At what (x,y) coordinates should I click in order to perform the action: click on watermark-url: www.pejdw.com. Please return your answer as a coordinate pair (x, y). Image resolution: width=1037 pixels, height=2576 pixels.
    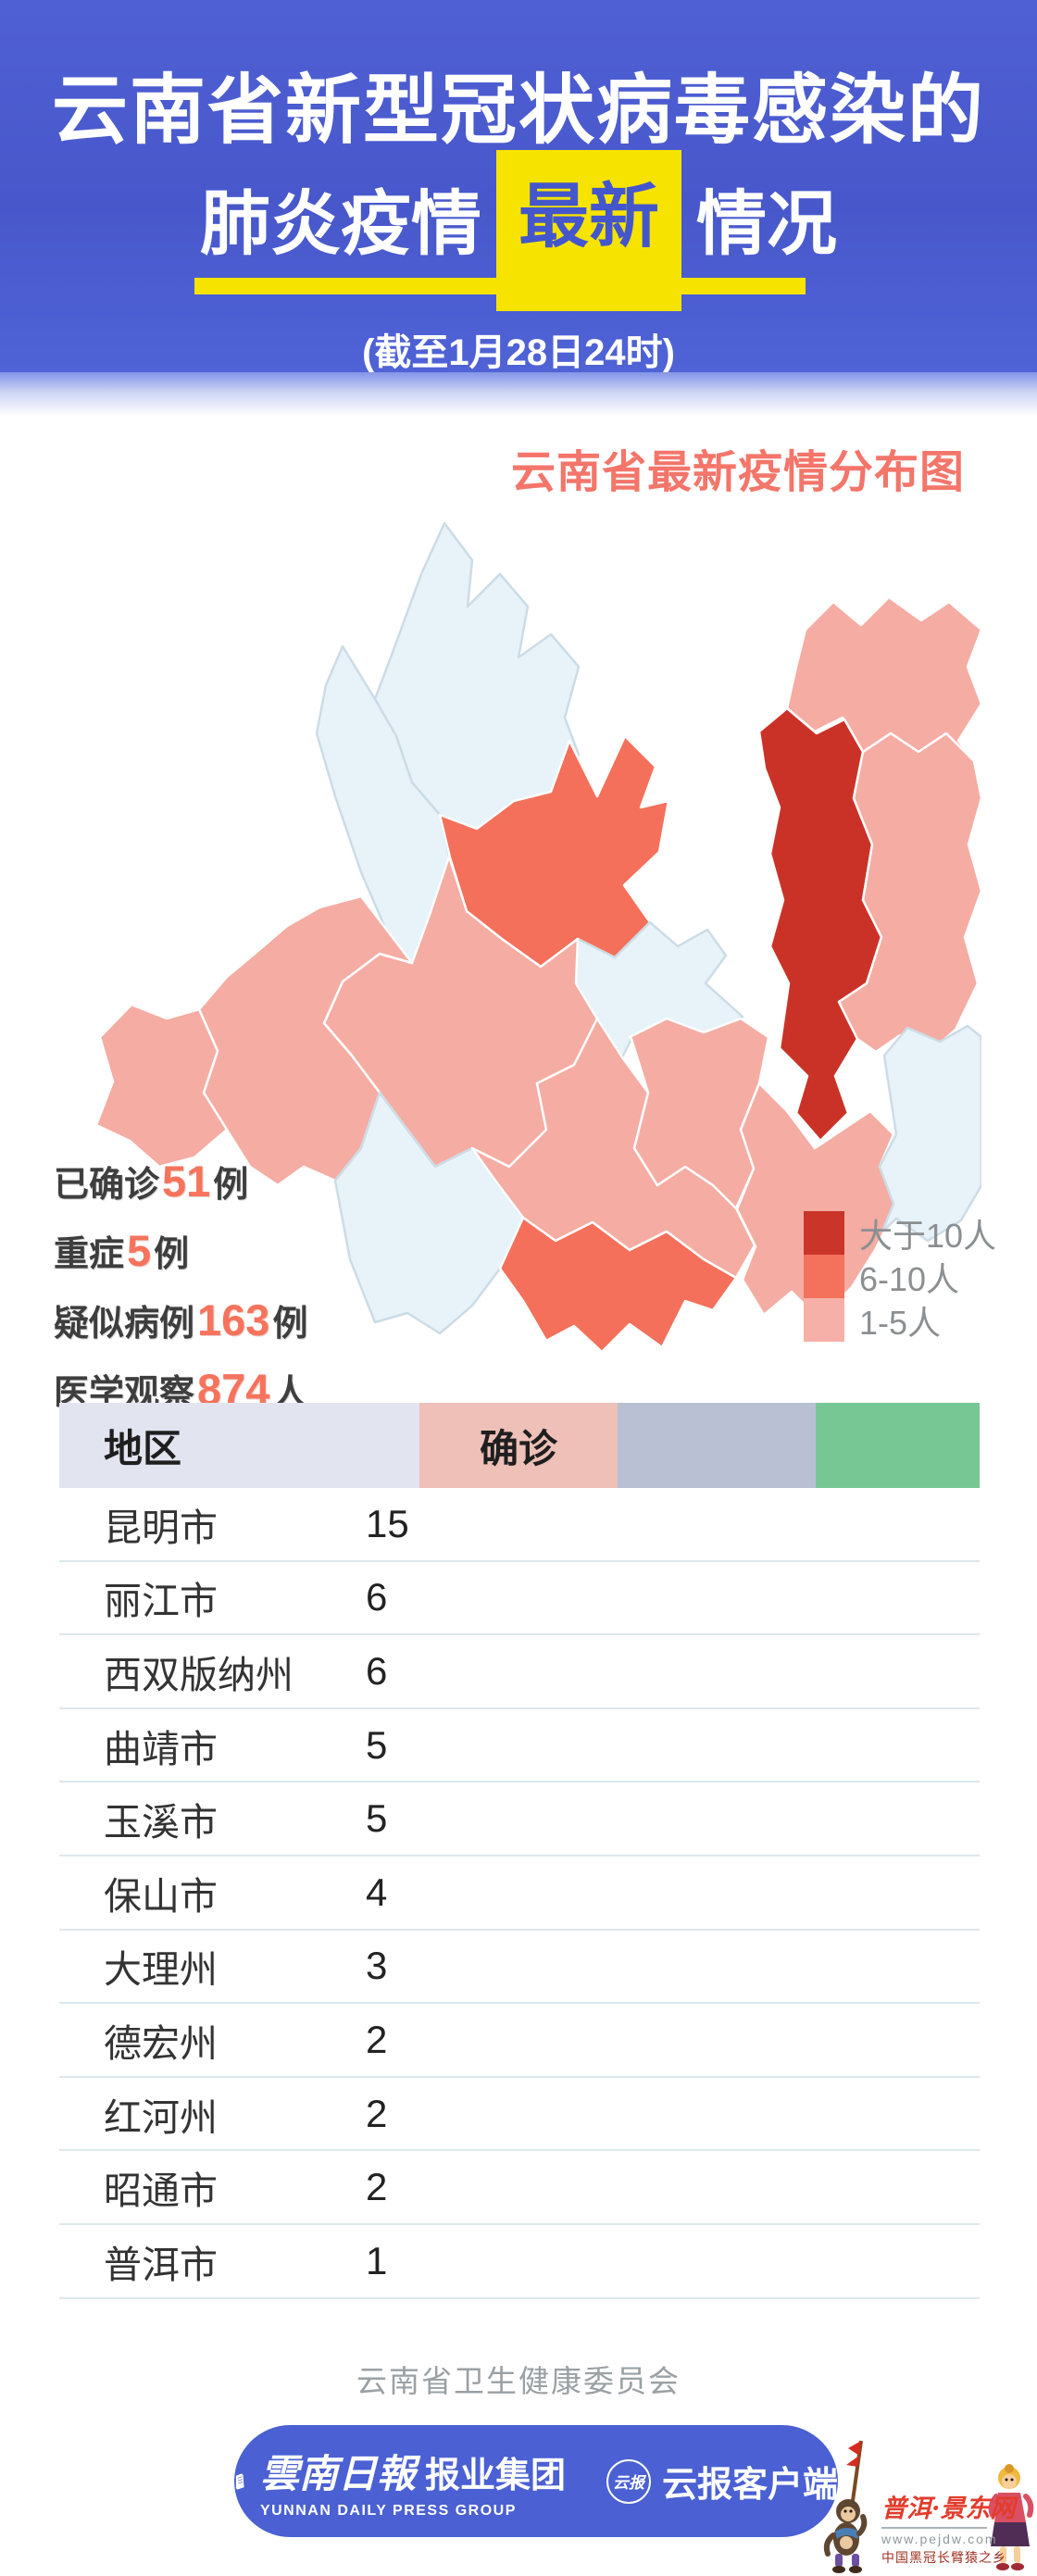
    Looking at the image, I should click on (939, 2537).